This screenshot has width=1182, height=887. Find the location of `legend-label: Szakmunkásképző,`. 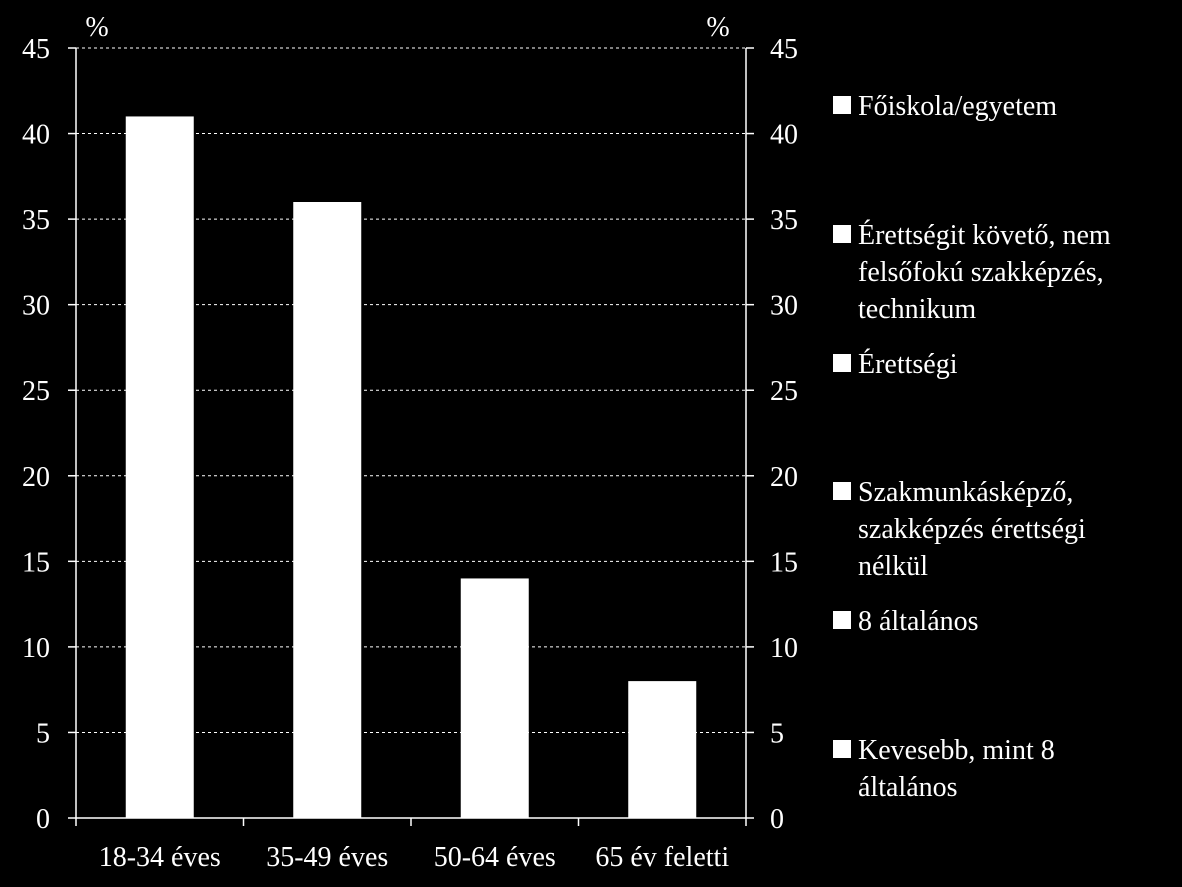

legend-label: Szakmunkásképző, is located at coordinates (965, 492).